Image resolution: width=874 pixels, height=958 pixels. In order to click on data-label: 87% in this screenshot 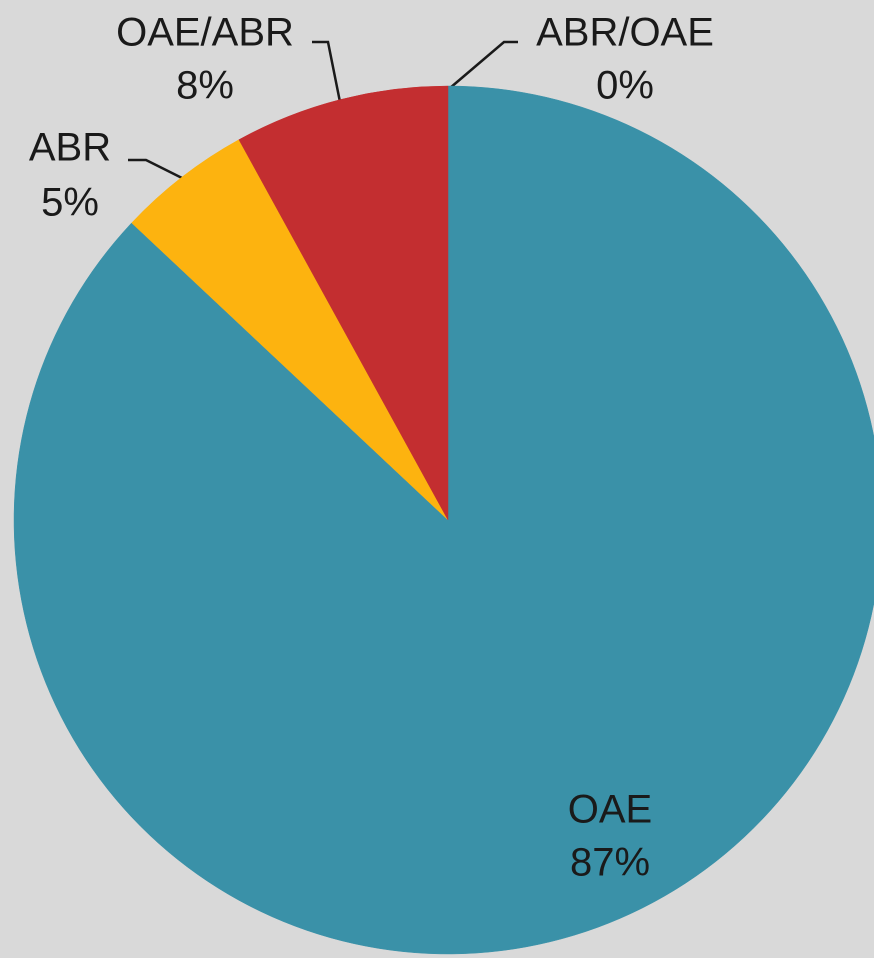, I will do `click(610, 863)`.